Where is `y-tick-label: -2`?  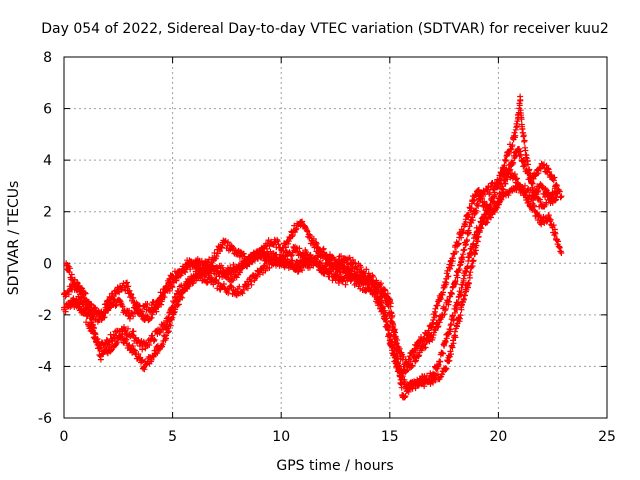
y-tick-label: -2 is located at coordinates (45, 316).